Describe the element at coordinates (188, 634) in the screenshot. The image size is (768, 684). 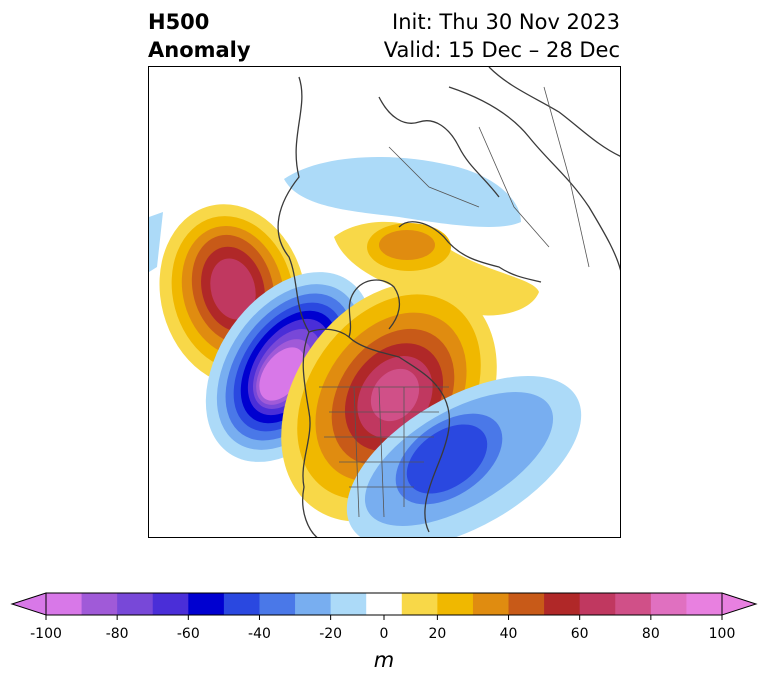
I see `colorbar-tick-label: -60` at that location.